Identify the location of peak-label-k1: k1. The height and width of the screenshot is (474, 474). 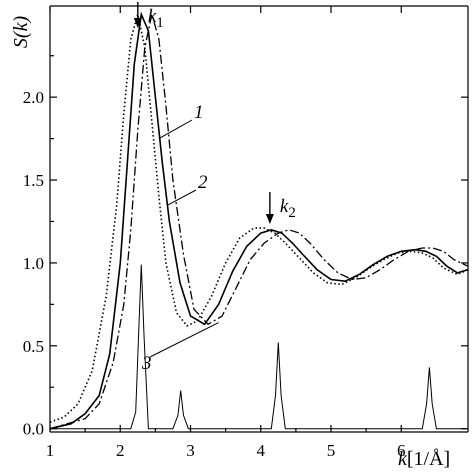
(156, 18).